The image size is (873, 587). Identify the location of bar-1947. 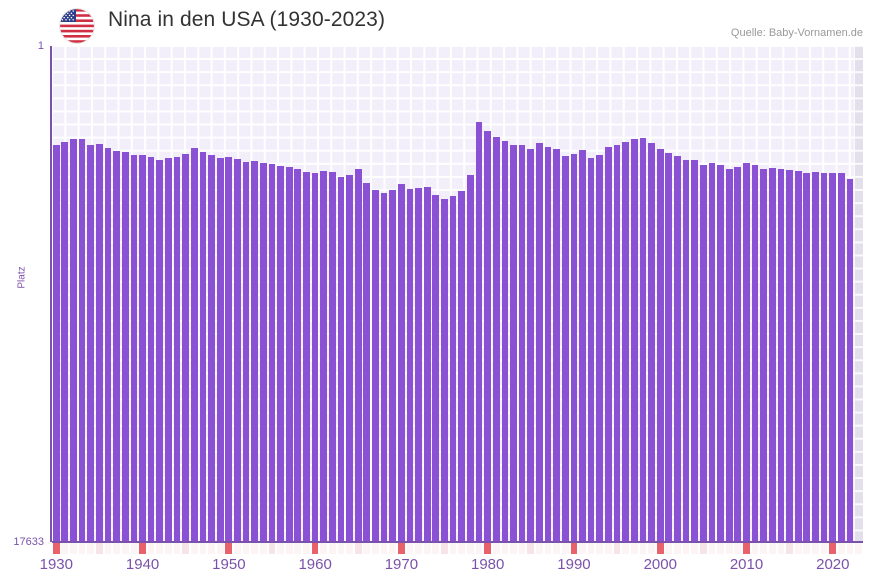
(203, 346).